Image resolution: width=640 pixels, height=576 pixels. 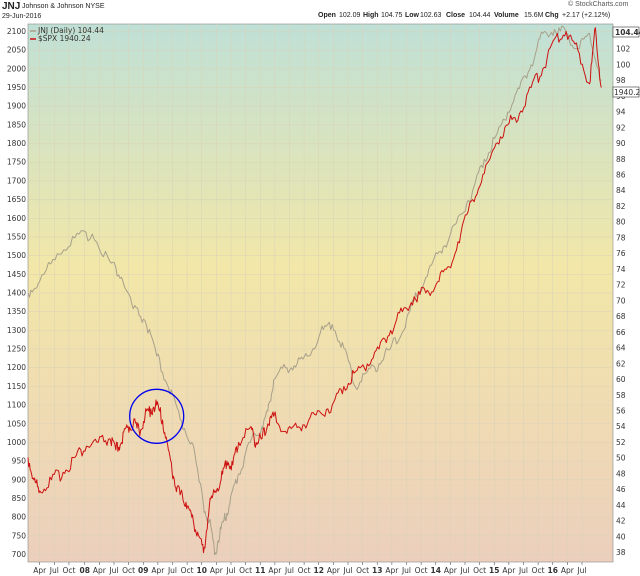 What do you see at coordinates (621, 80) in the screenshot?
I see `right-tick-label: 98` at bounding box center [621, 80].